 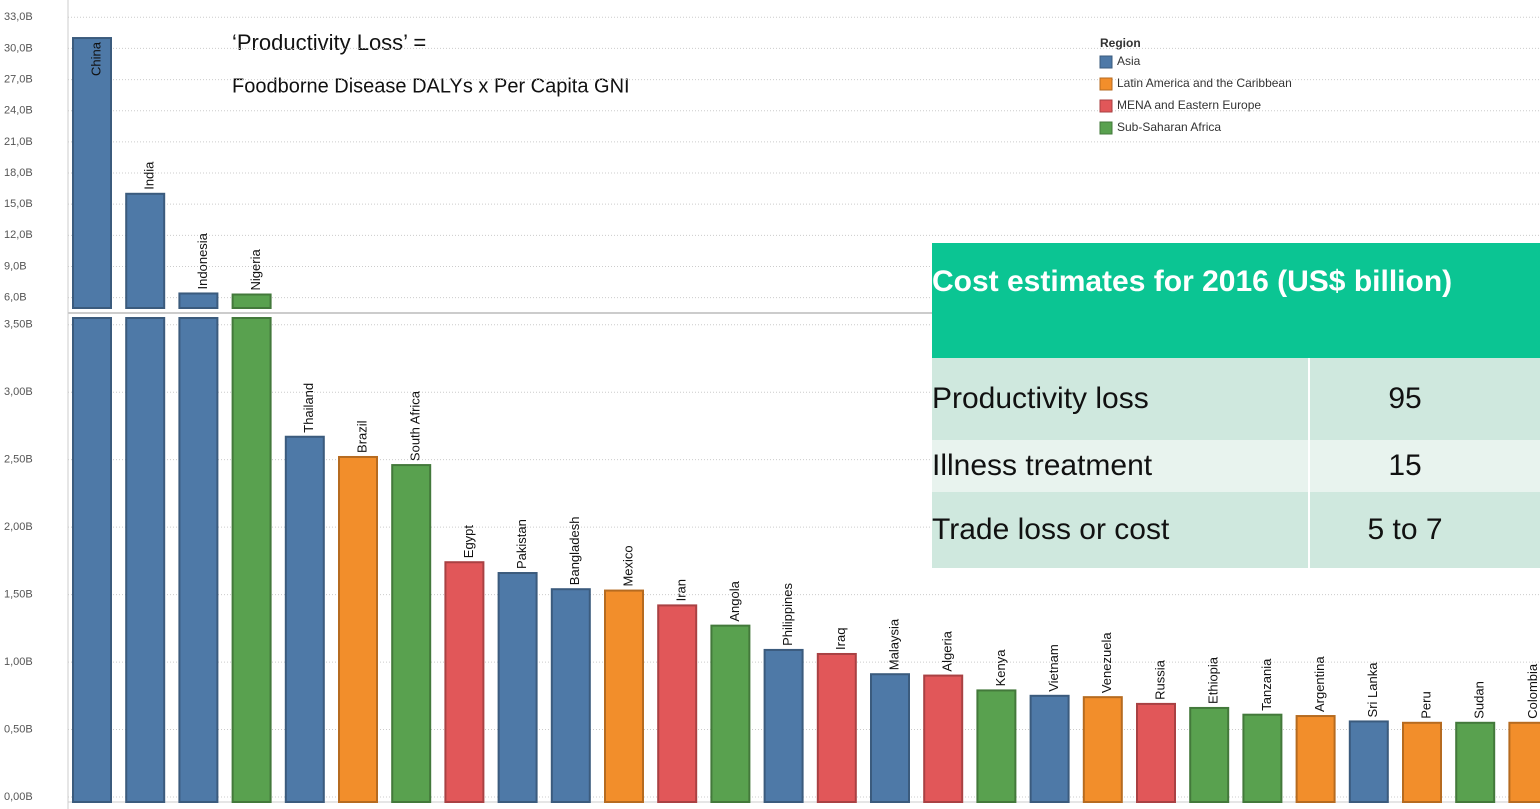 What do you see at coordinates (361, 436) in the screenshot?
I see `bar-label: Brazil` at bounding box center [361, 436].